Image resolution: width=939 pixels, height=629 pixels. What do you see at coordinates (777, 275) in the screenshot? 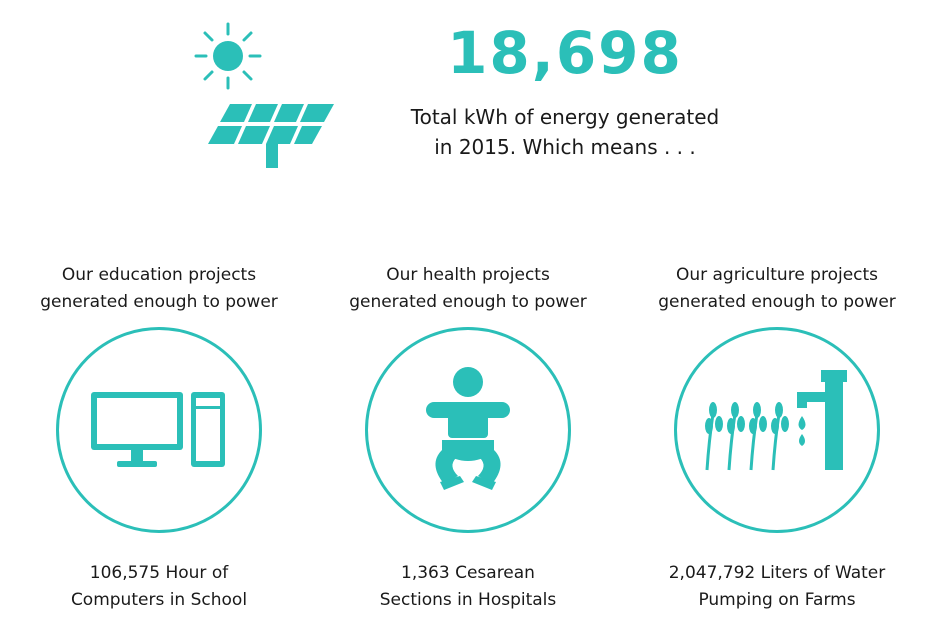
I see `agriculture-heading-line1: Our agriculture projects` at bounding box center [777, 275].